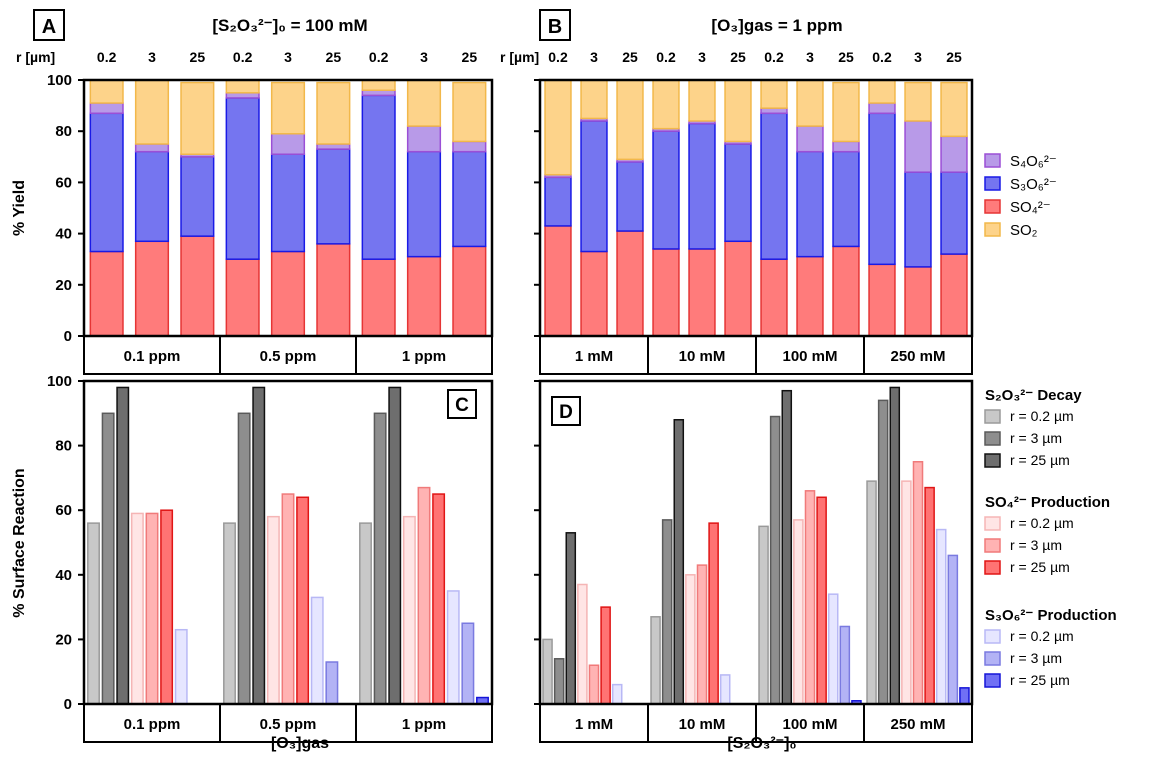 Image resolution: width=1149 pixels, height=763 pixels. I want to click on panel-a-label: A, so click(49, 27).